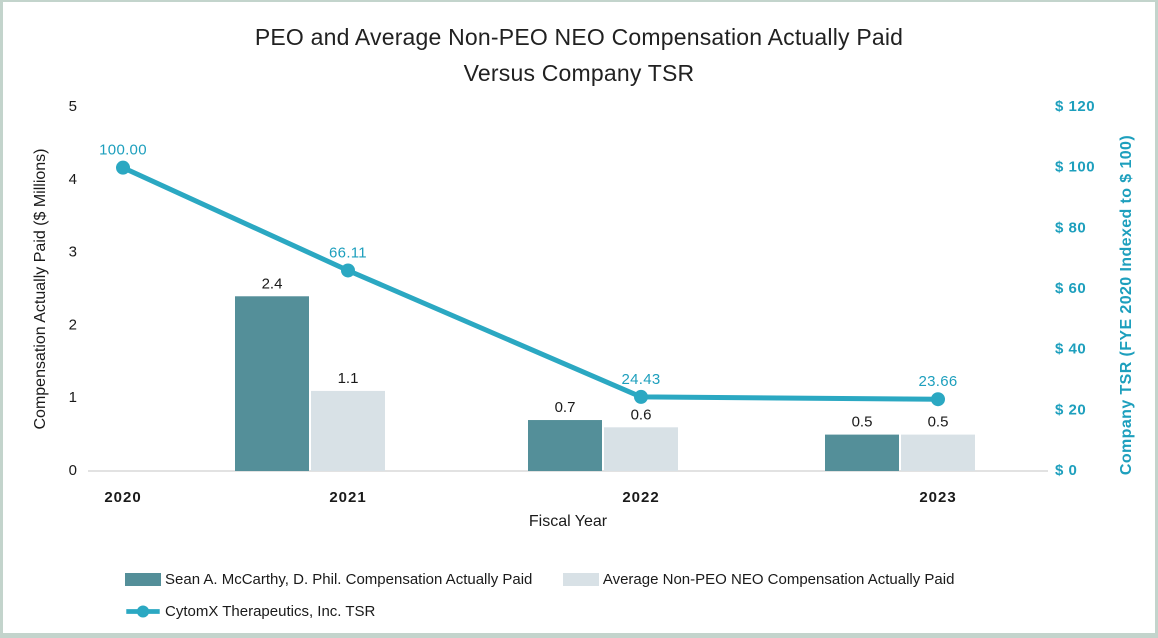  I want to click on x-tick-2022: 2022, so click(640, 497).